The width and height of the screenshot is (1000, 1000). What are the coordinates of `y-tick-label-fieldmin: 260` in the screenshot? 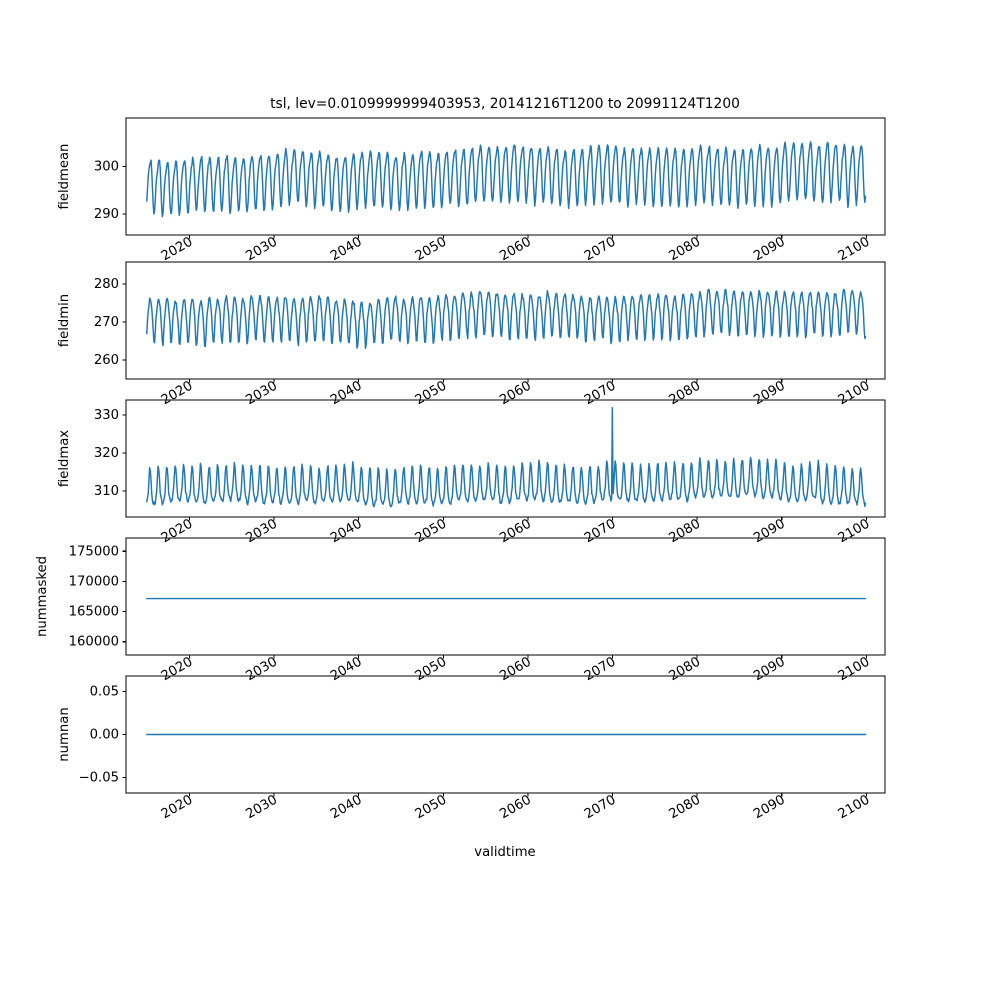 It's located at (106, 360).